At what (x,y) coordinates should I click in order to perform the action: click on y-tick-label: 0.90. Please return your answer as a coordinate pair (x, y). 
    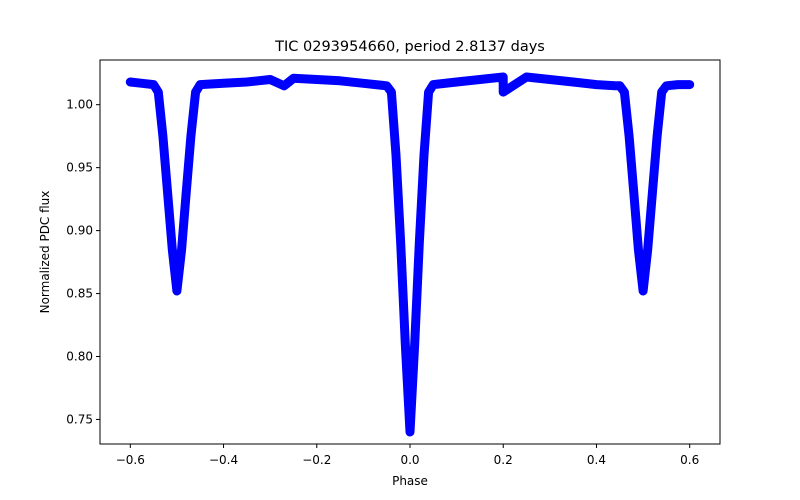
    Looking at the image, I should click on (79, 231).